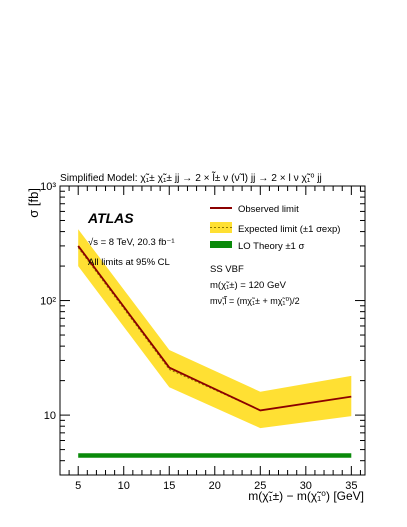 The width and height of the screenshot is (407, 527). What do you see at coordinates (215, 486) in the screenshot?
I see `x-tick-label: 20` at bounding box center [215, 486].